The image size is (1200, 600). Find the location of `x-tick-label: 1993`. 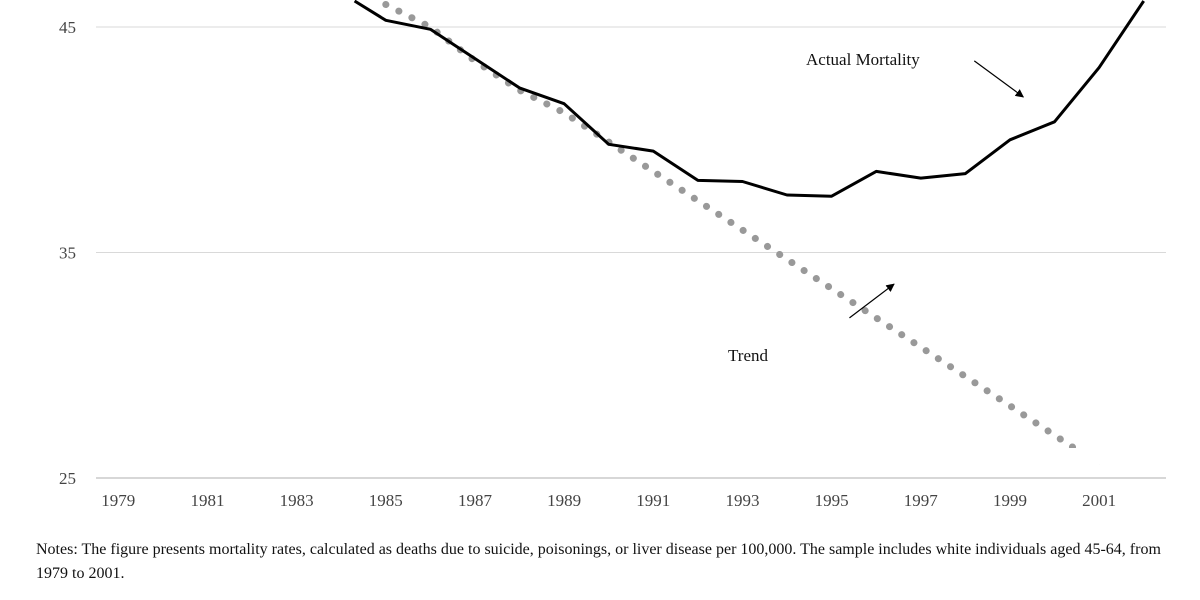

x-tick-label: 1993 is located at coordinates (742, 500).